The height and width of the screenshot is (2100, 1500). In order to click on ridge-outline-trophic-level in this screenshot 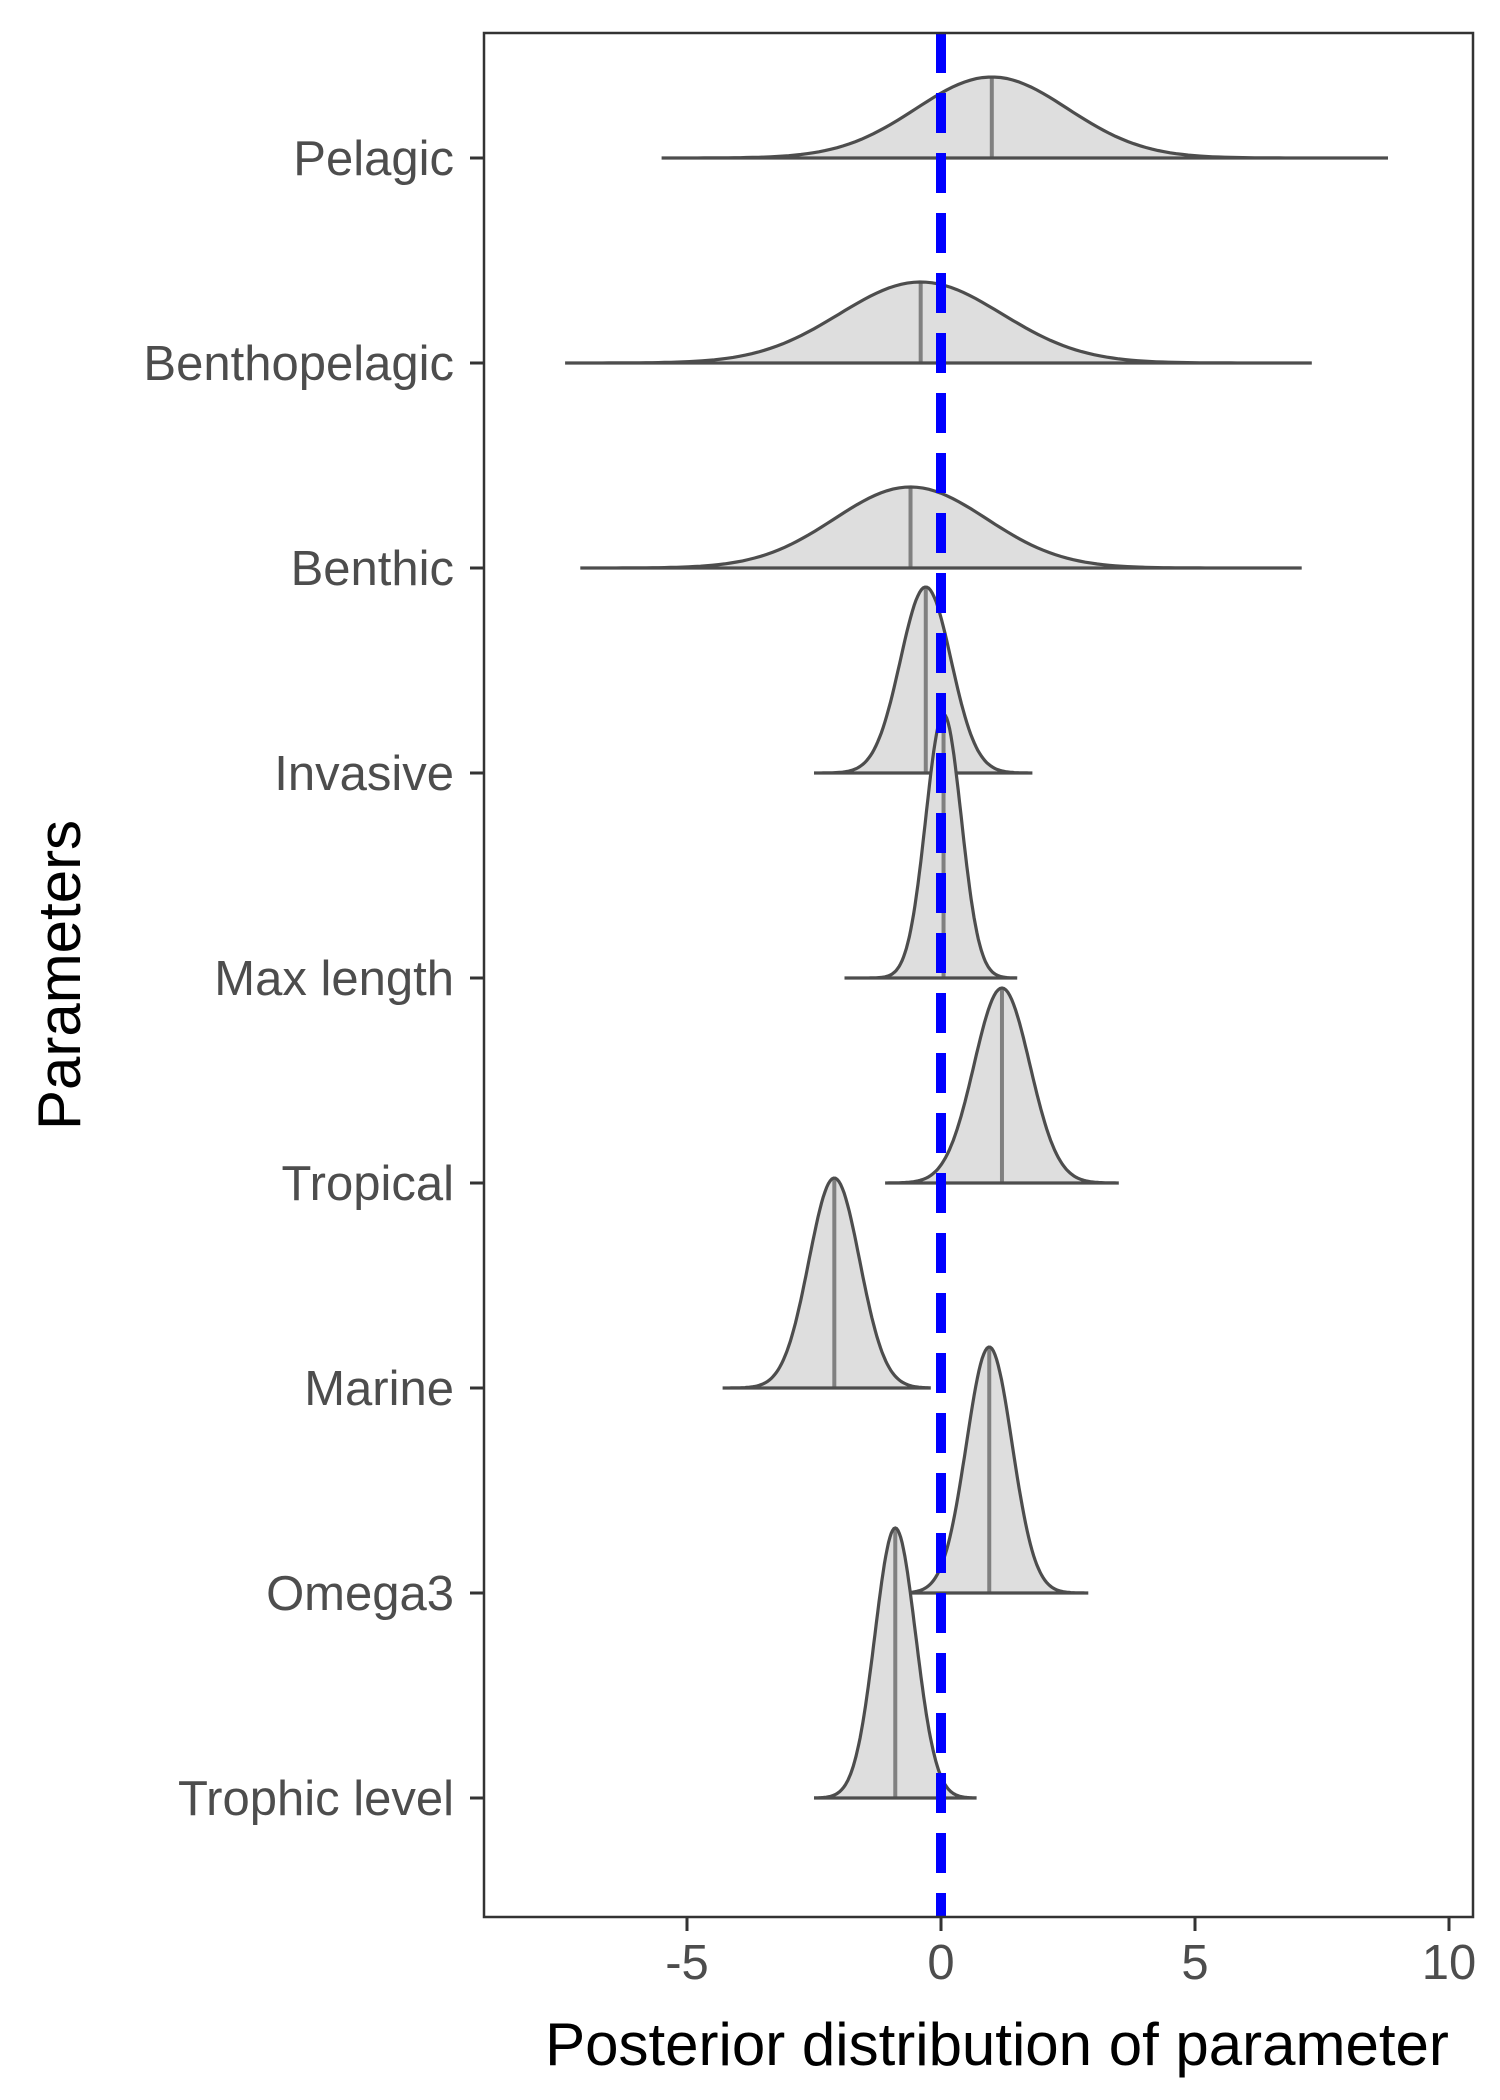, I will do `click(895, 1663)`.